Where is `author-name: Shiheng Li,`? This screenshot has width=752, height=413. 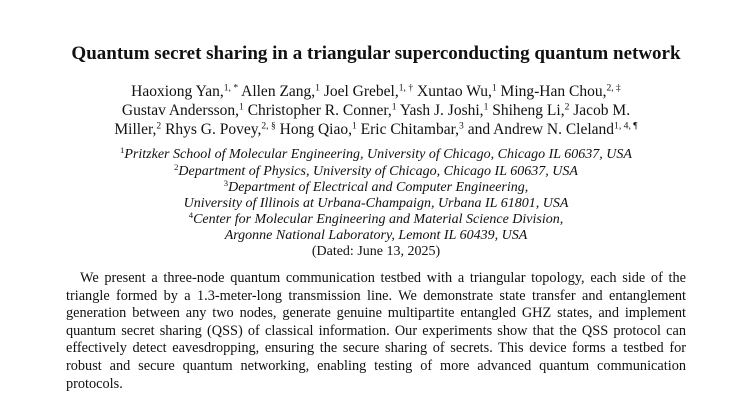 author-name: Shiheng Li, is located at coordinates (526, 110).